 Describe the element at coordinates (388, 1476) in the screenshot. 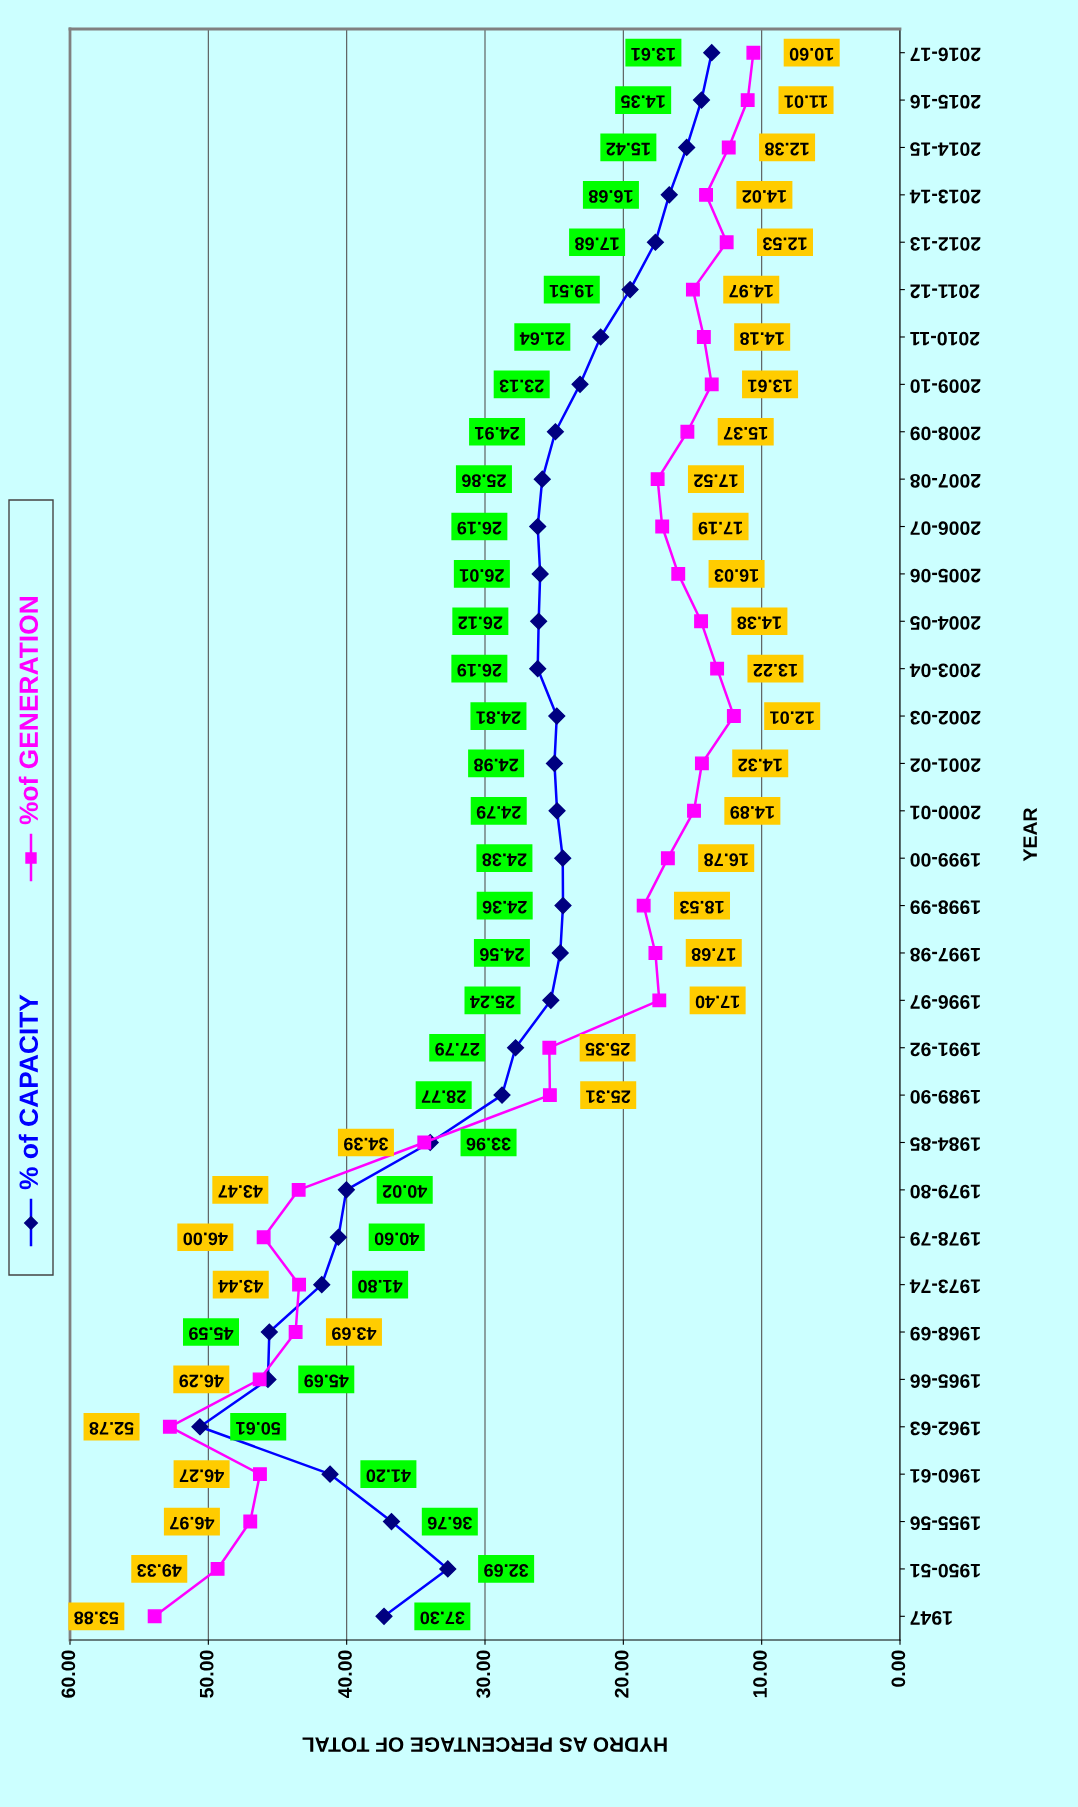

I see `data-label: 41.20` at that location.